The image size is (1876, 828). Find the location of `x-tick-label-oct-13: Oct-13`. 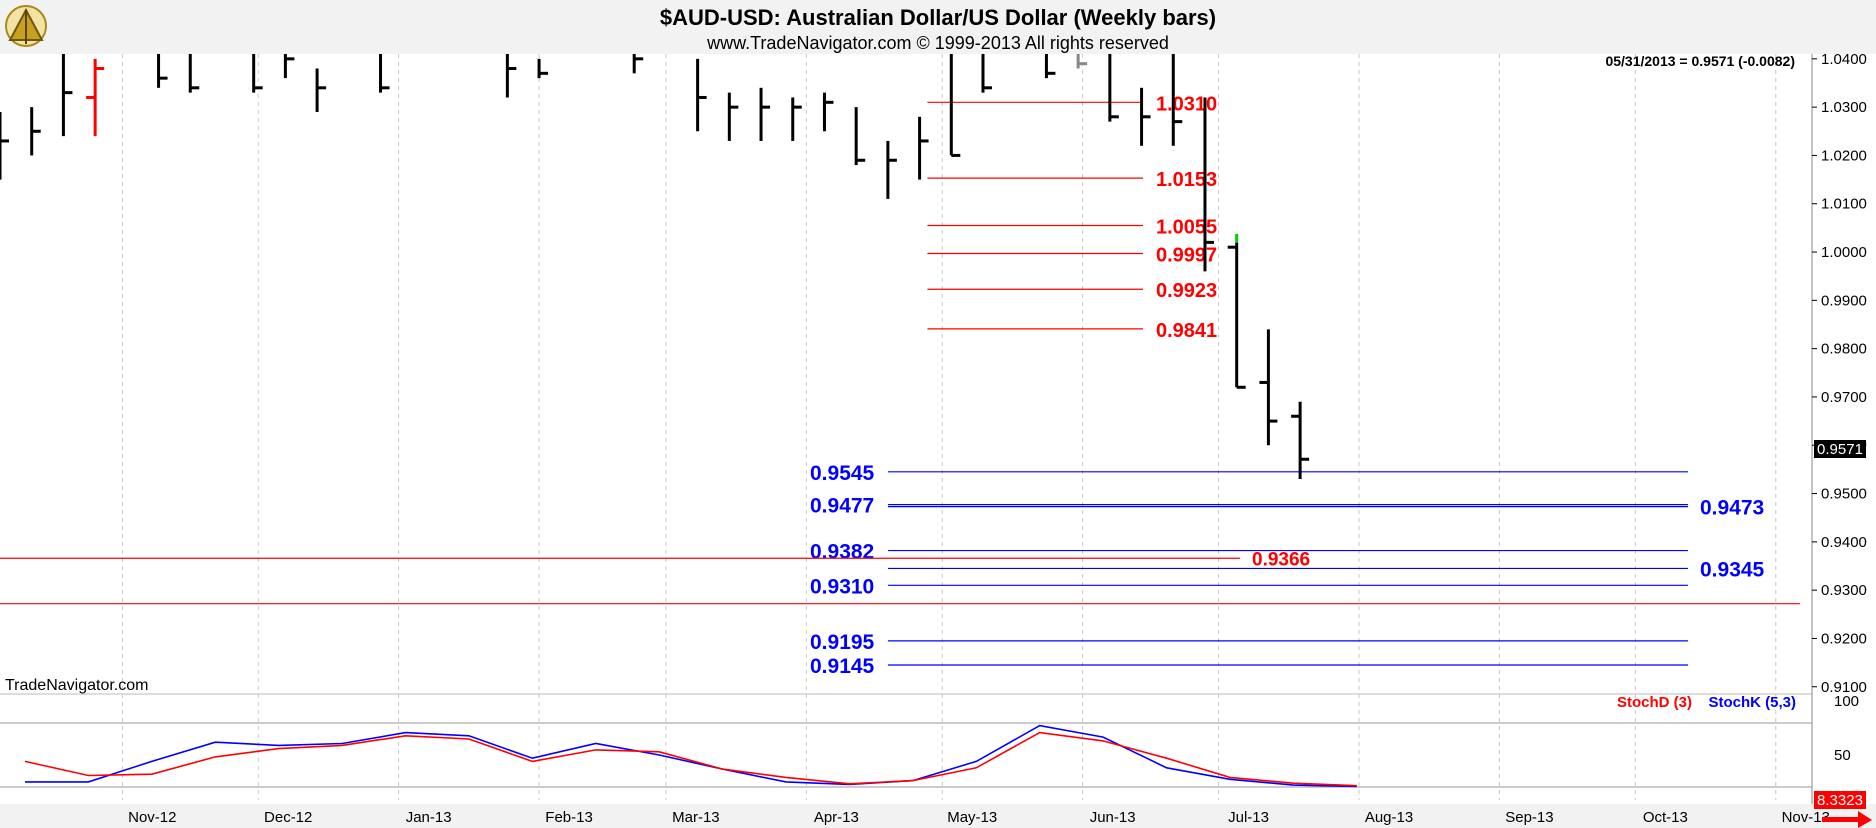

x-tick-label-oct-13: Oct-13 is located at coordinates (1665, 817).